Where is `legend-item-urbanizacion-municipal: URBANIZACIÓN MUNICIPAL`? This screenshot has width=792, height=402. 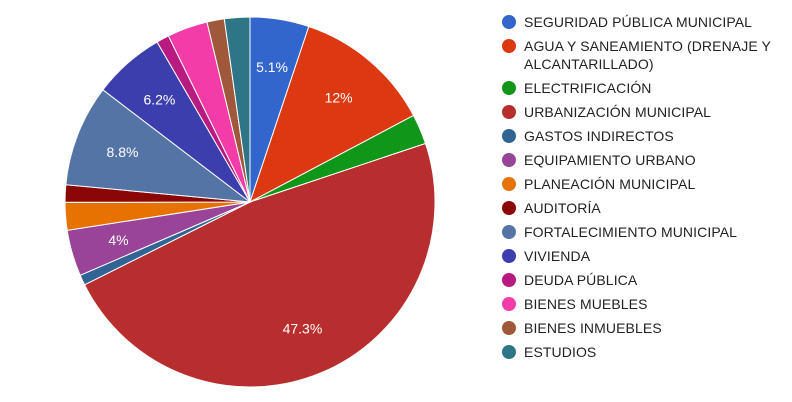 legend-item-urbanizacion-municipal: URBANIZACIÓN MUNICIPAL is located at coordinates (642, 112).